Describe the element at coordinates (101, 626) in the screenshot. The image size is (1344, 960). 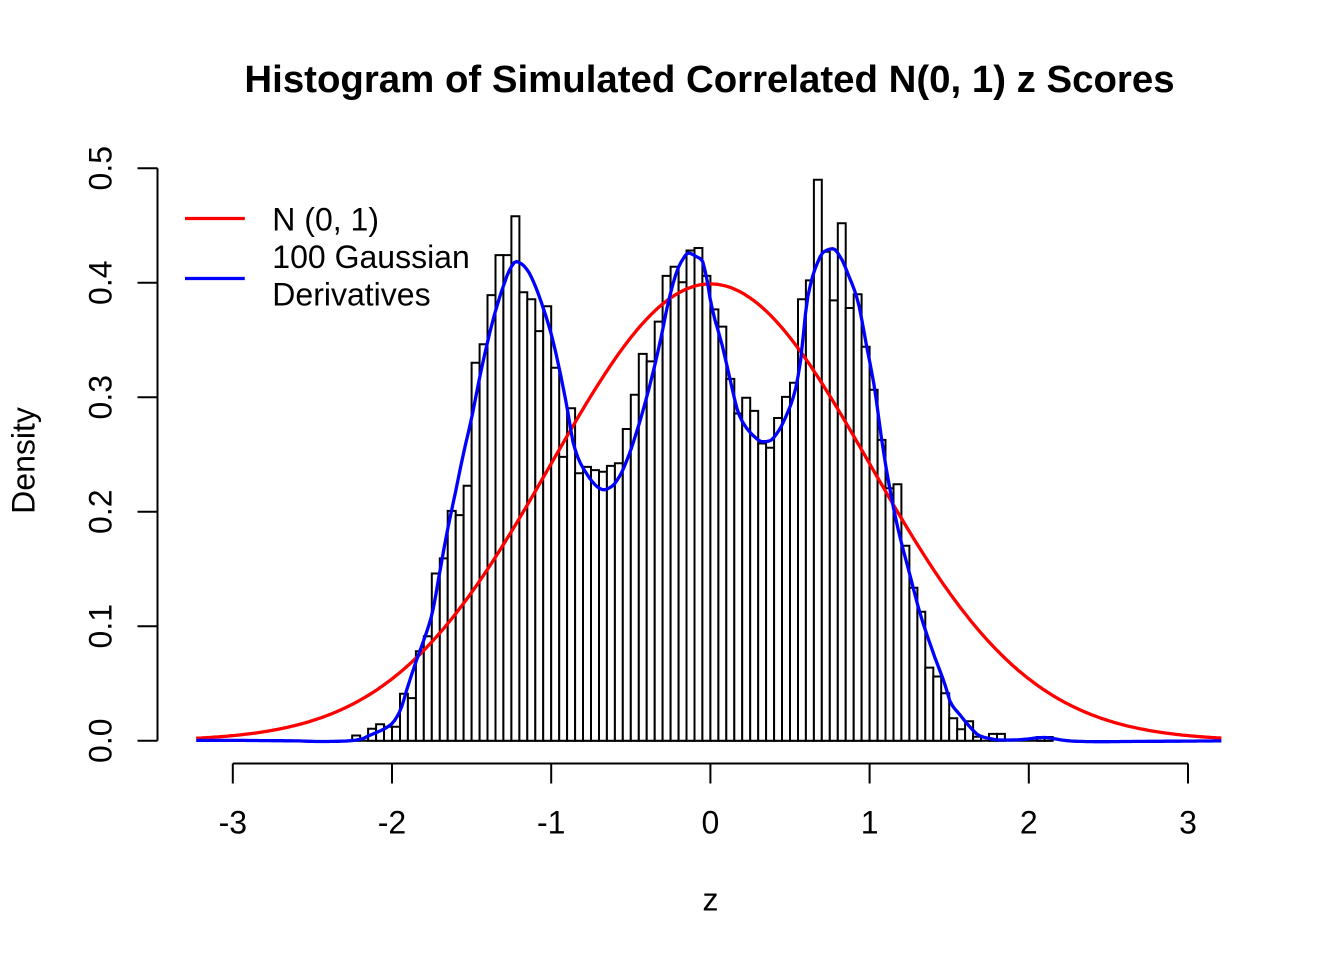
I see `svg-text: 0.1` at that location.